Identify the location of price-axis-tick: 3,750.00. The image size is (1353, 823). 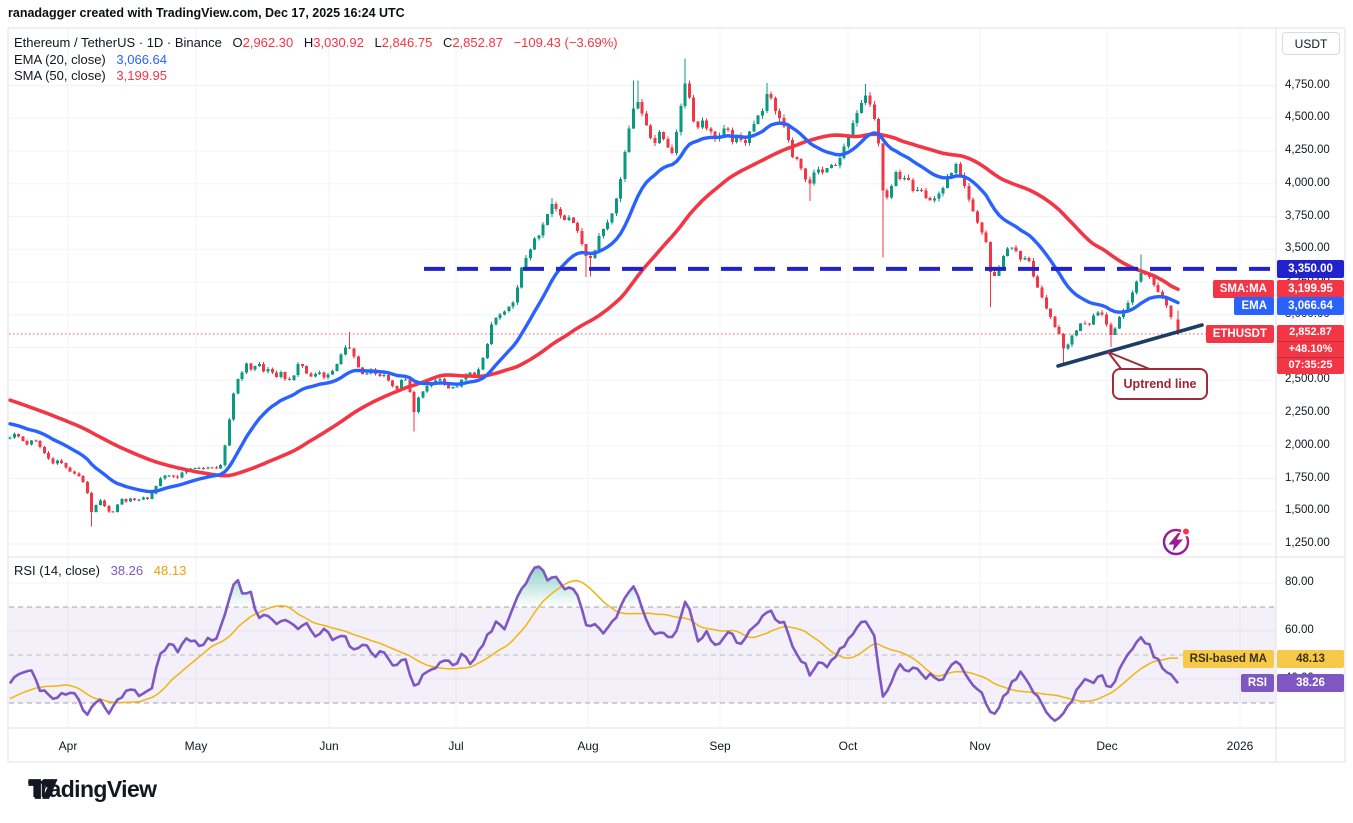
(1307, 215).